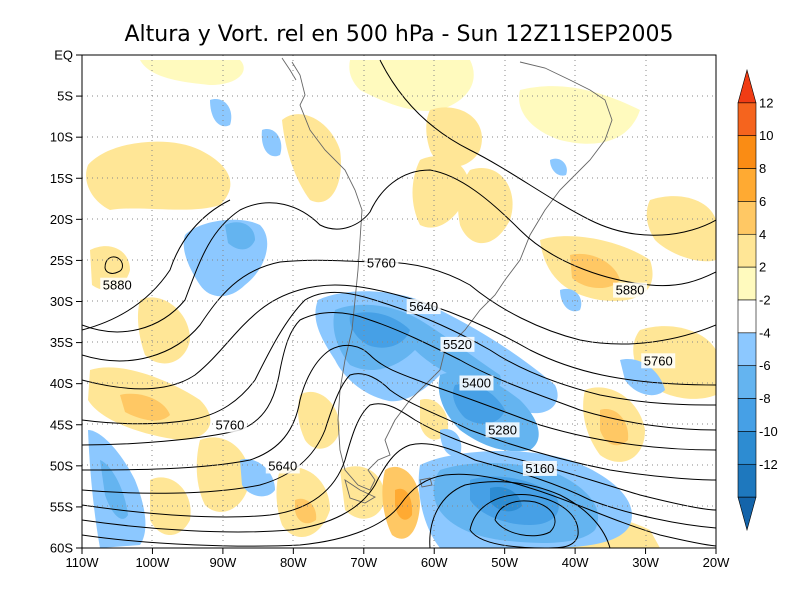 The height and width of the screenshot is (600, 800). I want to click on lon-tick-label: 50W, so click(504, 562).